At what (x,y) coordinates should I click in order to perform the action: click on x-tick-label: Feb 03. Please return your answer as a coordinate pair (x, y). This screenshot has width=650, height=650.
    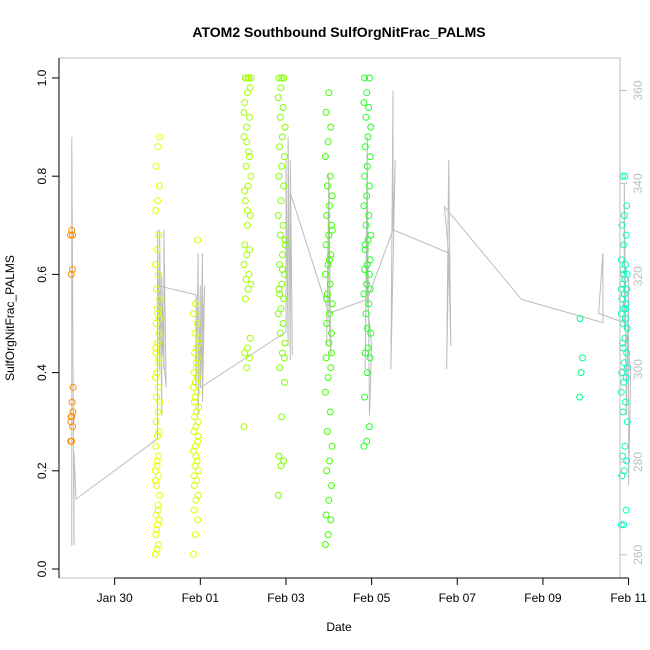
    Looking at the image, I should click on (286, 598).